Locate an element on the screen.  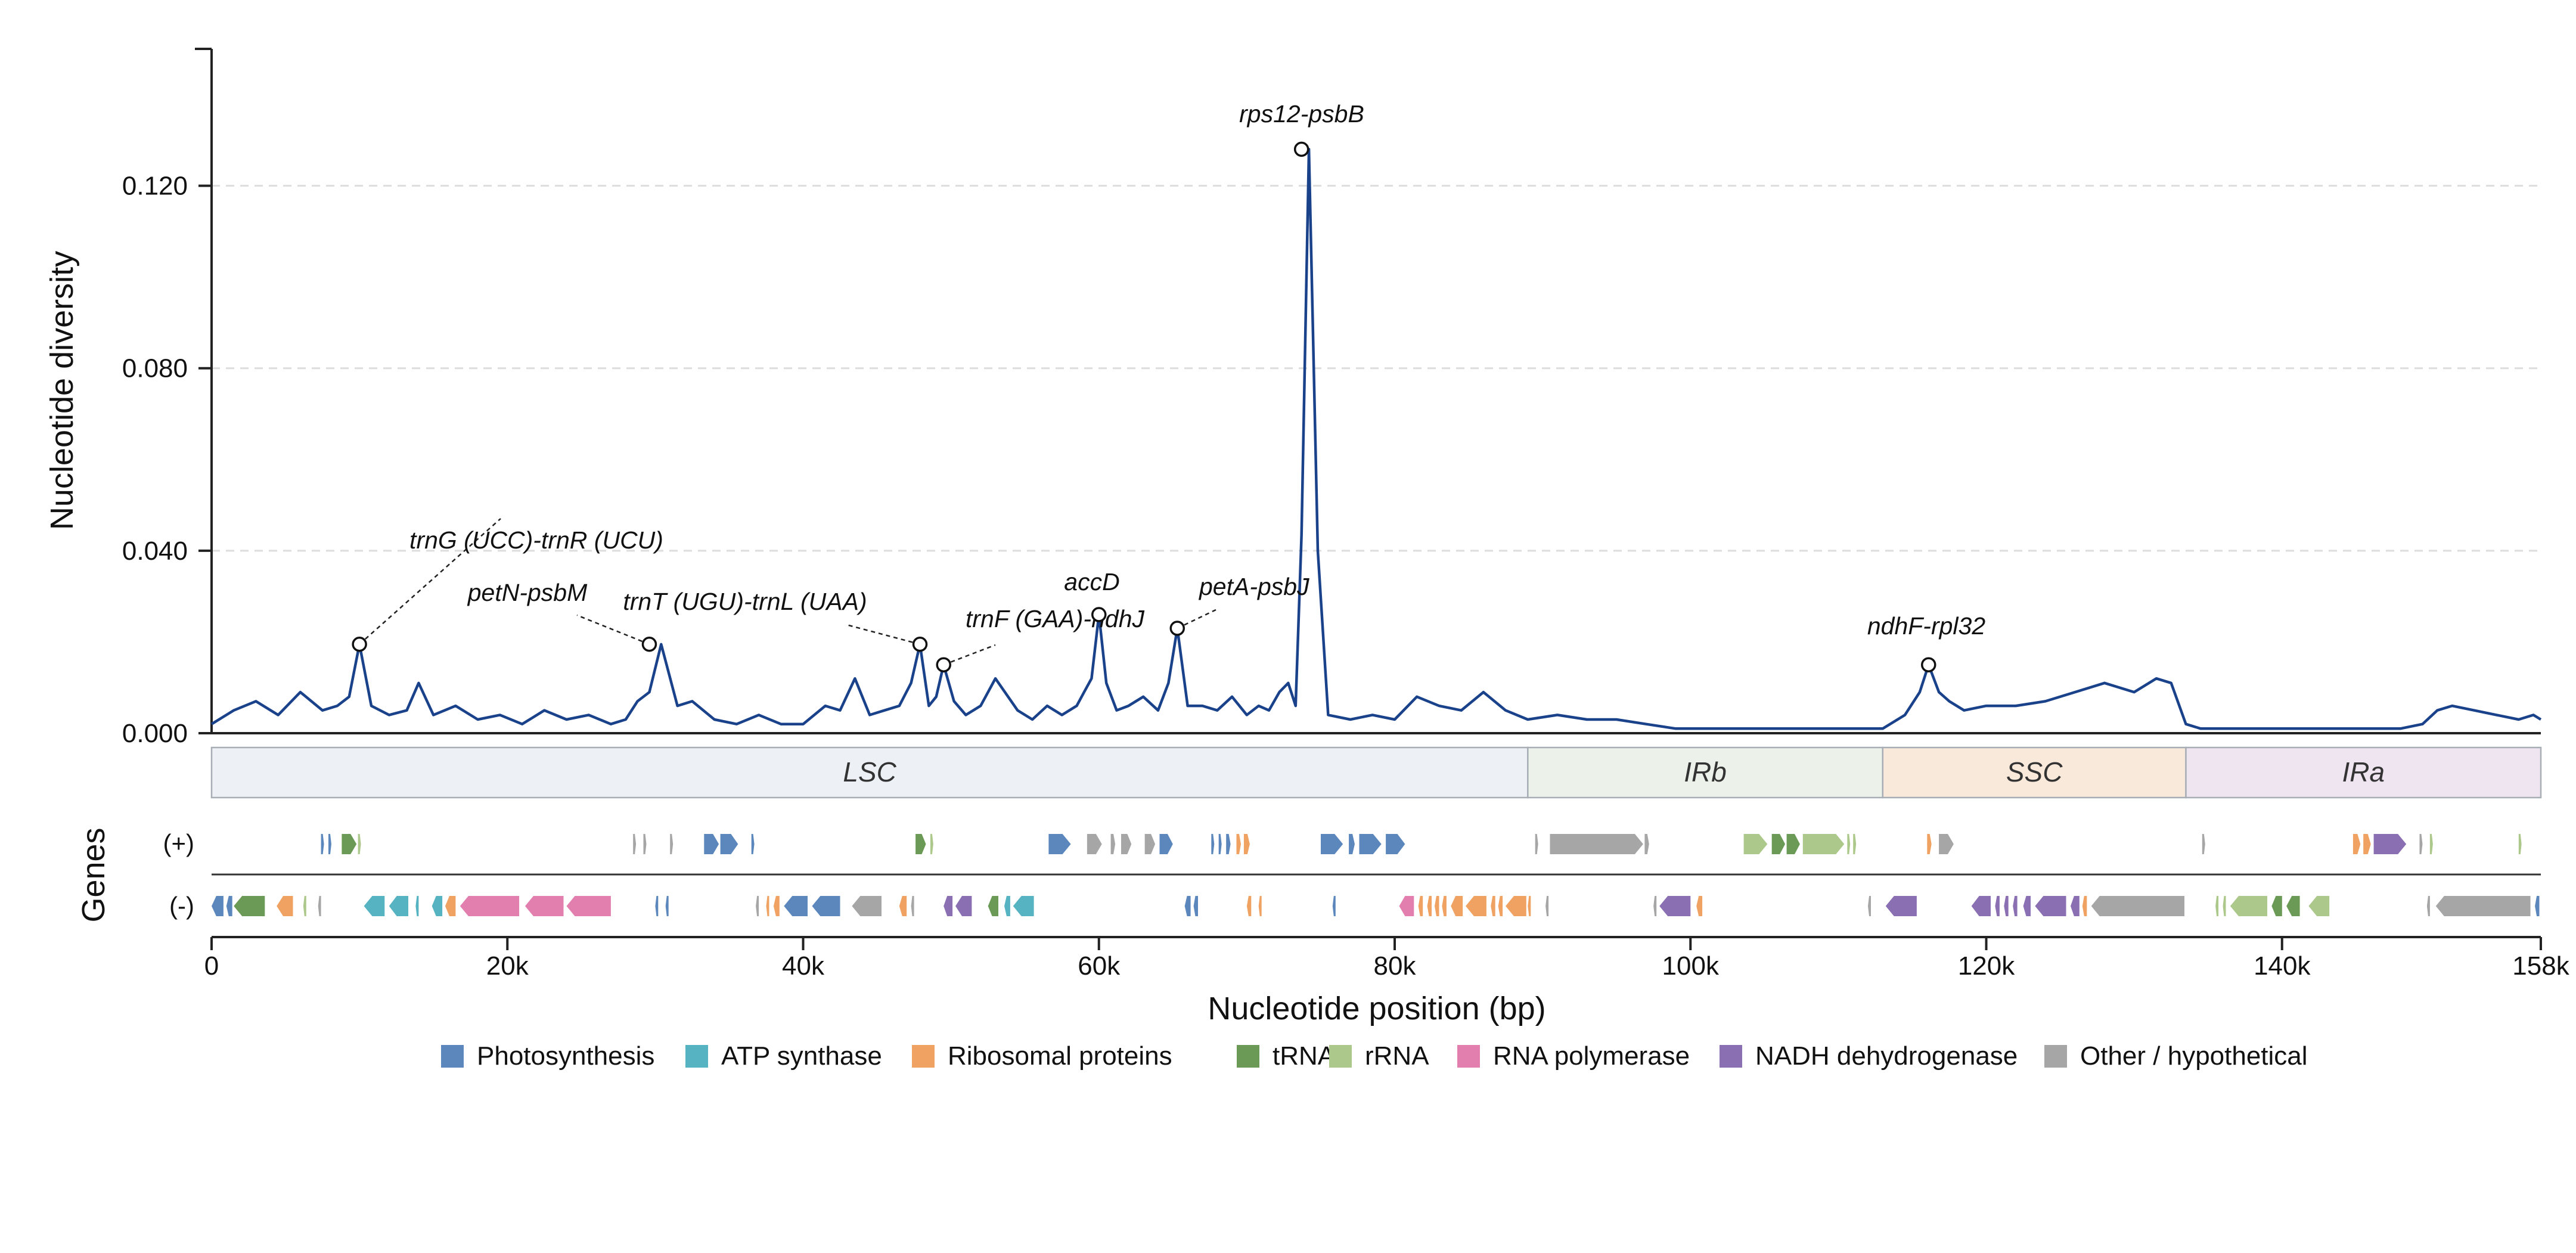
genome-regions: LSC IRb SSC IRa is located at coordinates (1376, 772).